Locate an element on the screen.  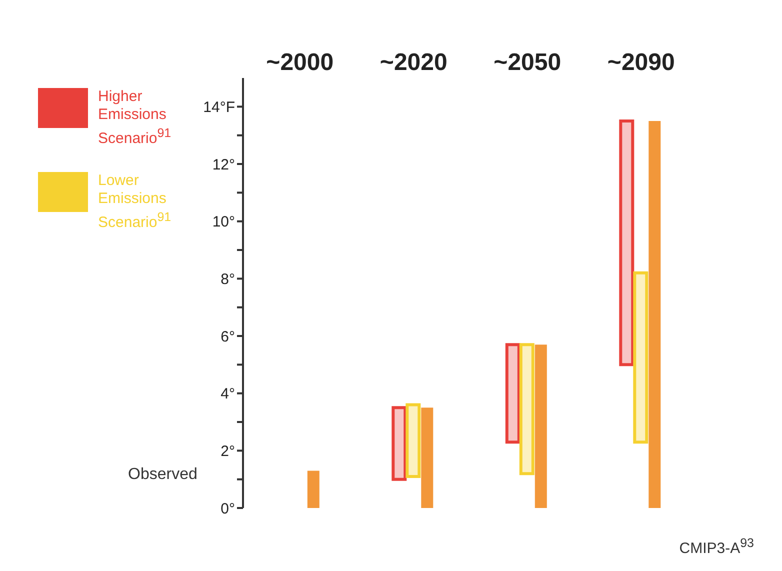
text: Observed is located at coordinates (163, 475).